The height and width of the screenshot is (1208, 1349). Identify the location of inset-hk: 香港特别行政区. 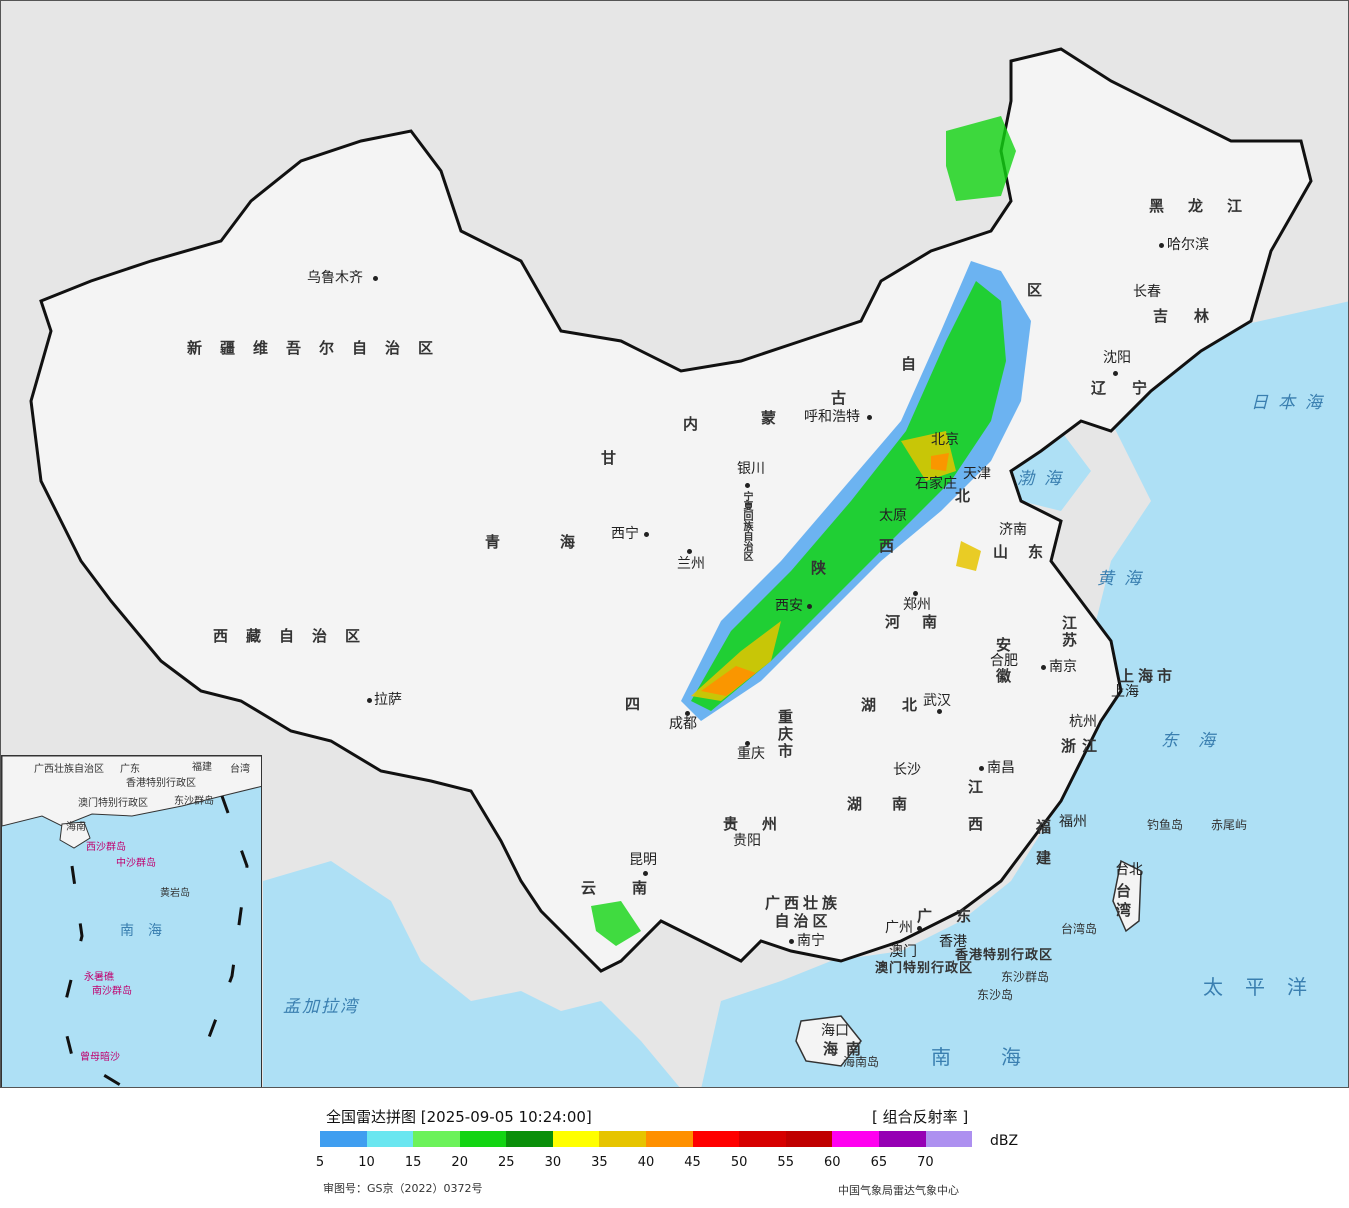
(161, 783).